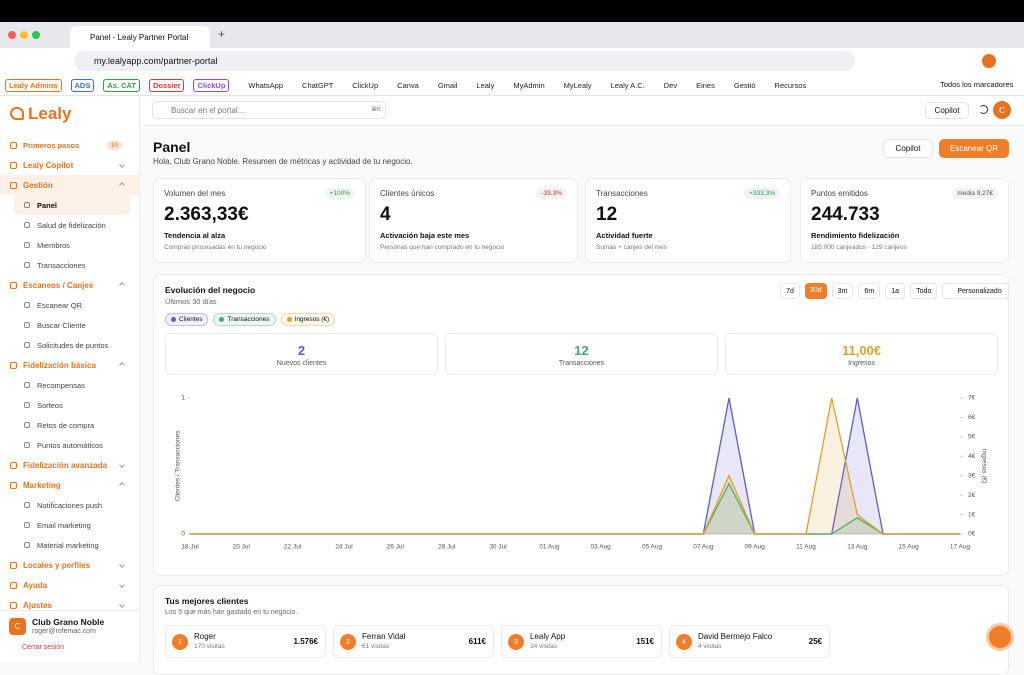 Image resolution: width=1024 pixels, height=675 pixels. What do you see at coordinates (70, 225) in the screenshot?
I see `nav-item: Salud de fidelización` at bounding box center [70, 225].